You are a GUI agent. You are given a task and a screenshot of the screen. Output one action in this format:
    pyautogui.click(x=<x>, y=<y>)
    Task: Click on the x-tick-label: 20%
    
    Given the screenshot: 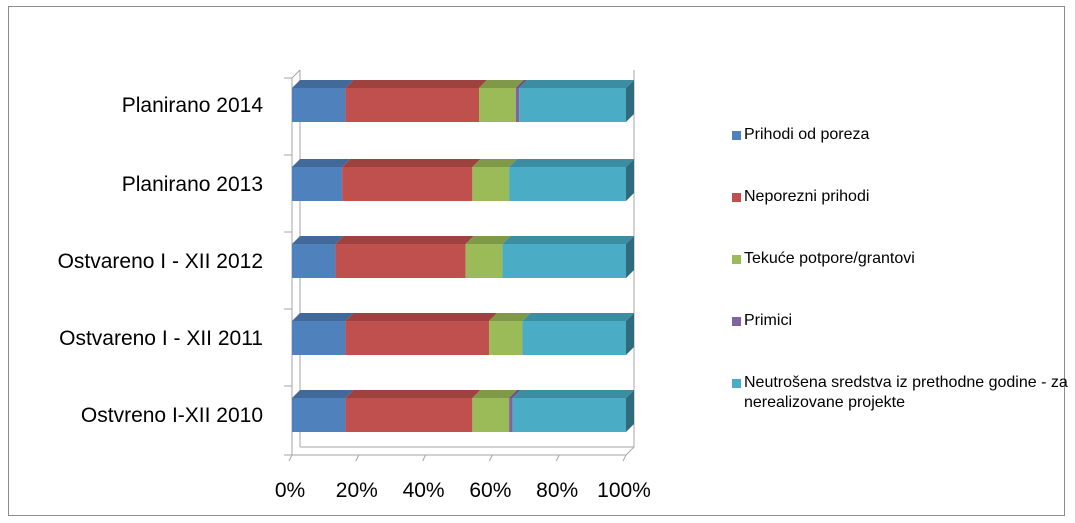 What is the action you would take?
    pyautogui.click(x=357, y=490)
    